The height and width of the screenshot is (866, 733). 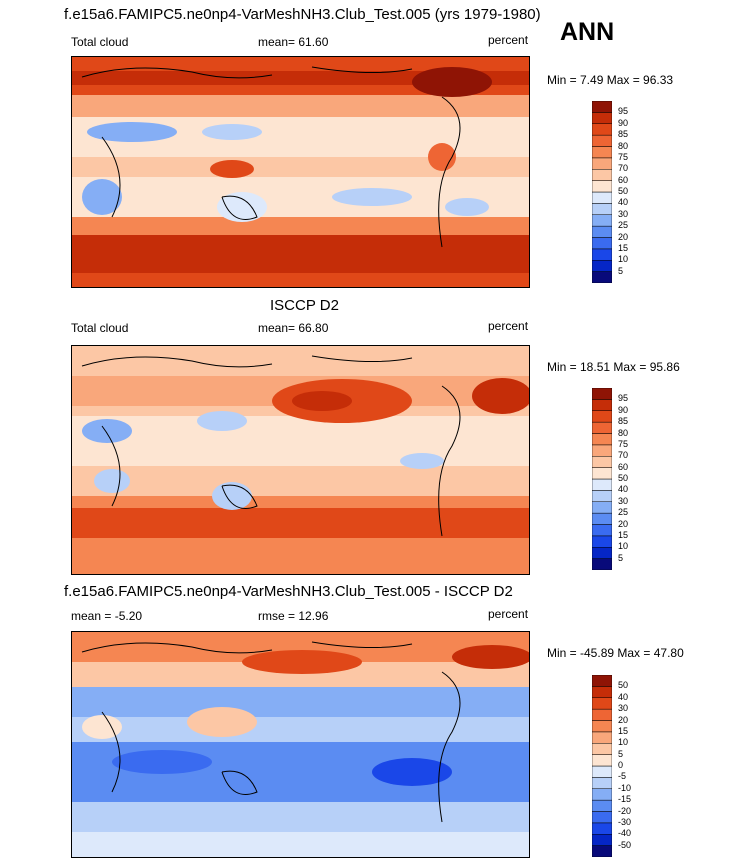 I want to click on panel2-units: percent, so click(x=508, y=326).